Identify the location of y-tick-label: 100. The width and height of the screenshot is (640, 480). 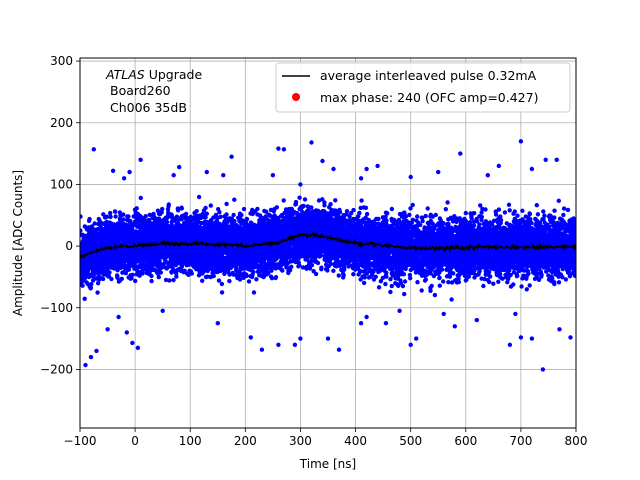
(61, 184).